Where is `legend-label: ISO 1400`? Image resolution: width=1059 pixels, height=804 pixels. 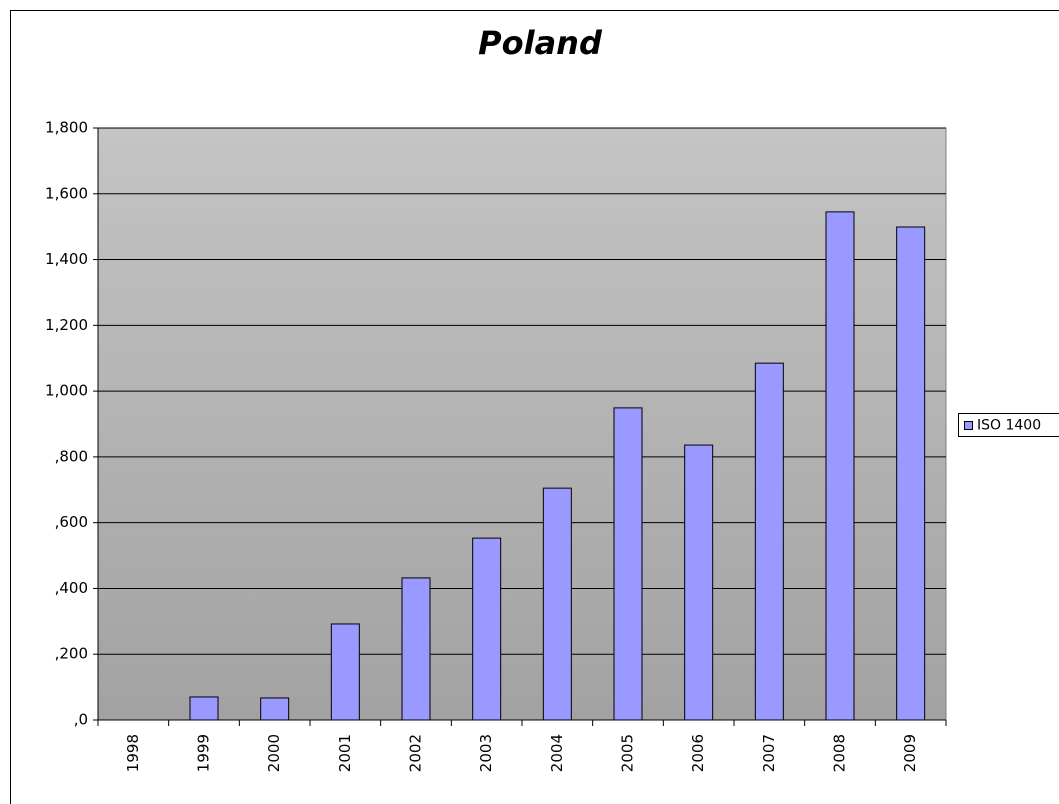 legend-label: ISO 1400 is located at coordinates (1009, 426).